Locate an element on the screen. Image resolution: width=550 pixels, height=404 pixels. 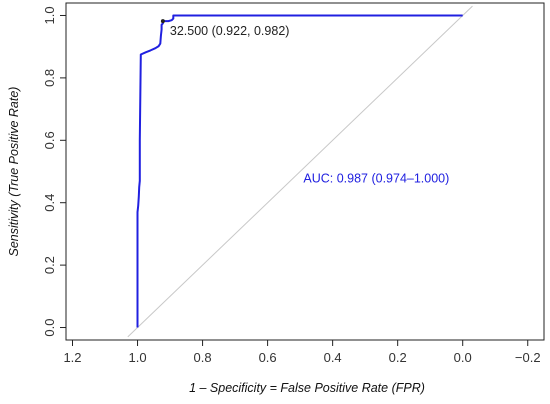
y-tick-label: 0.8 is located at coordinates (49, 78).